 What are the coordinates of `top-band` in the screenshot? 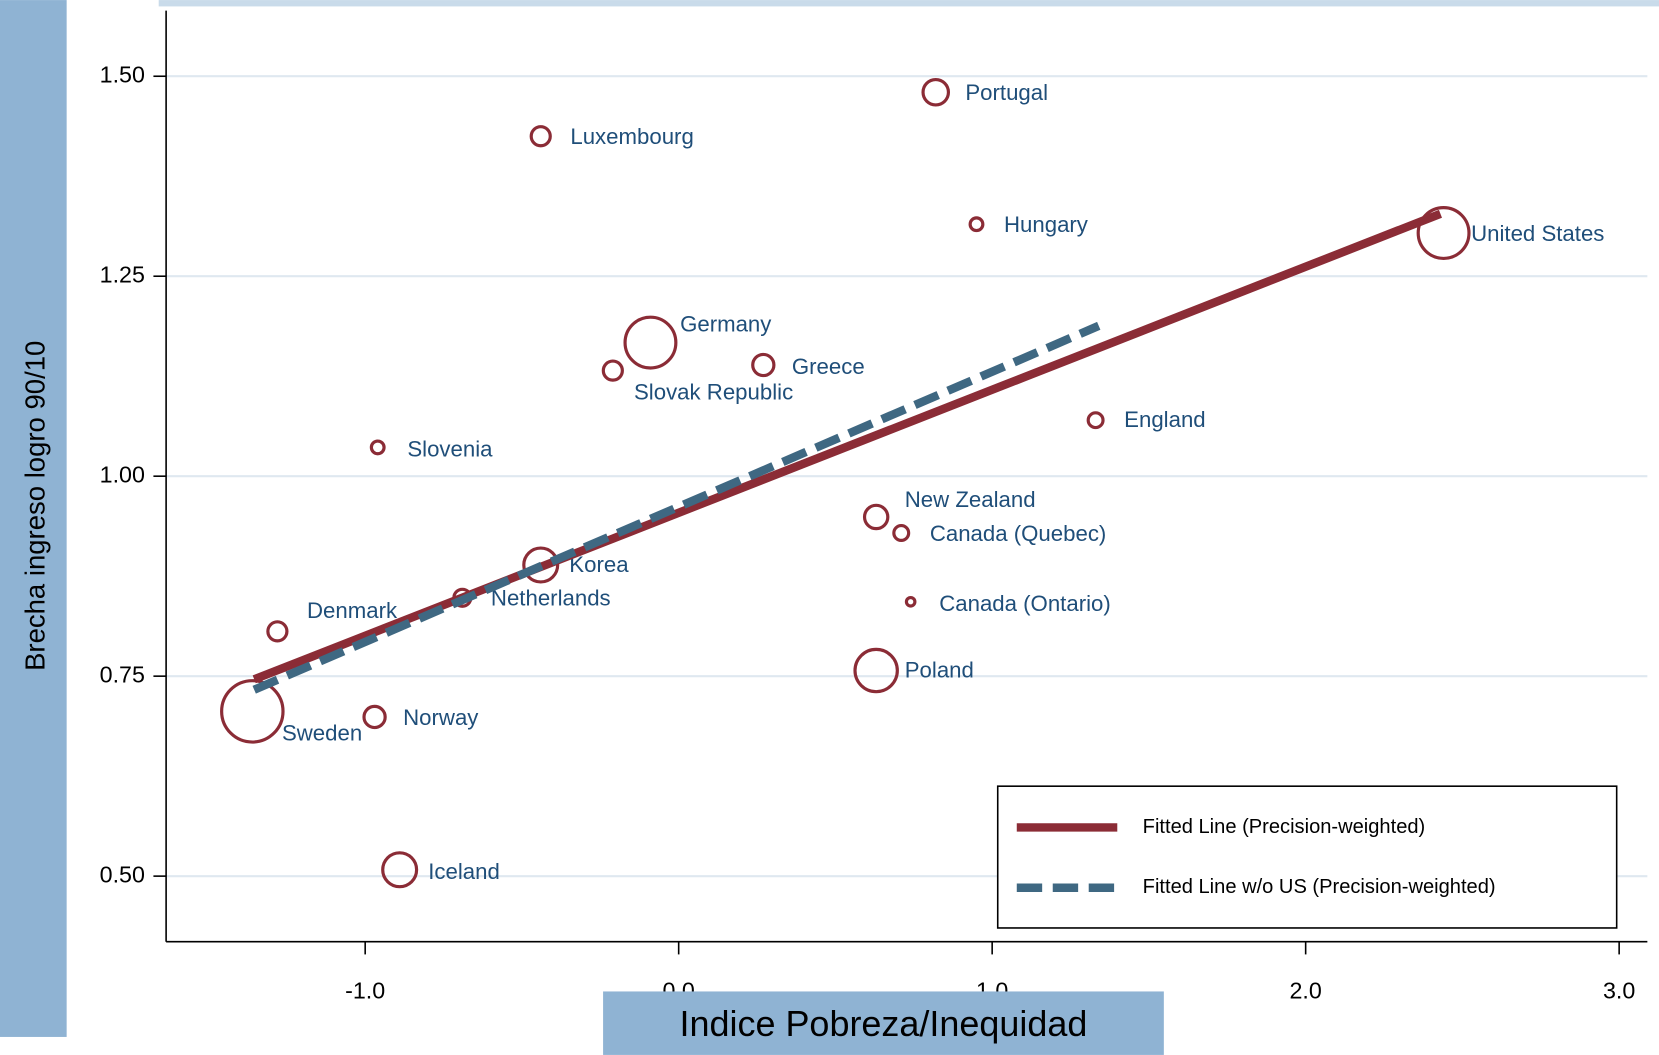 It's located at (908, 3).